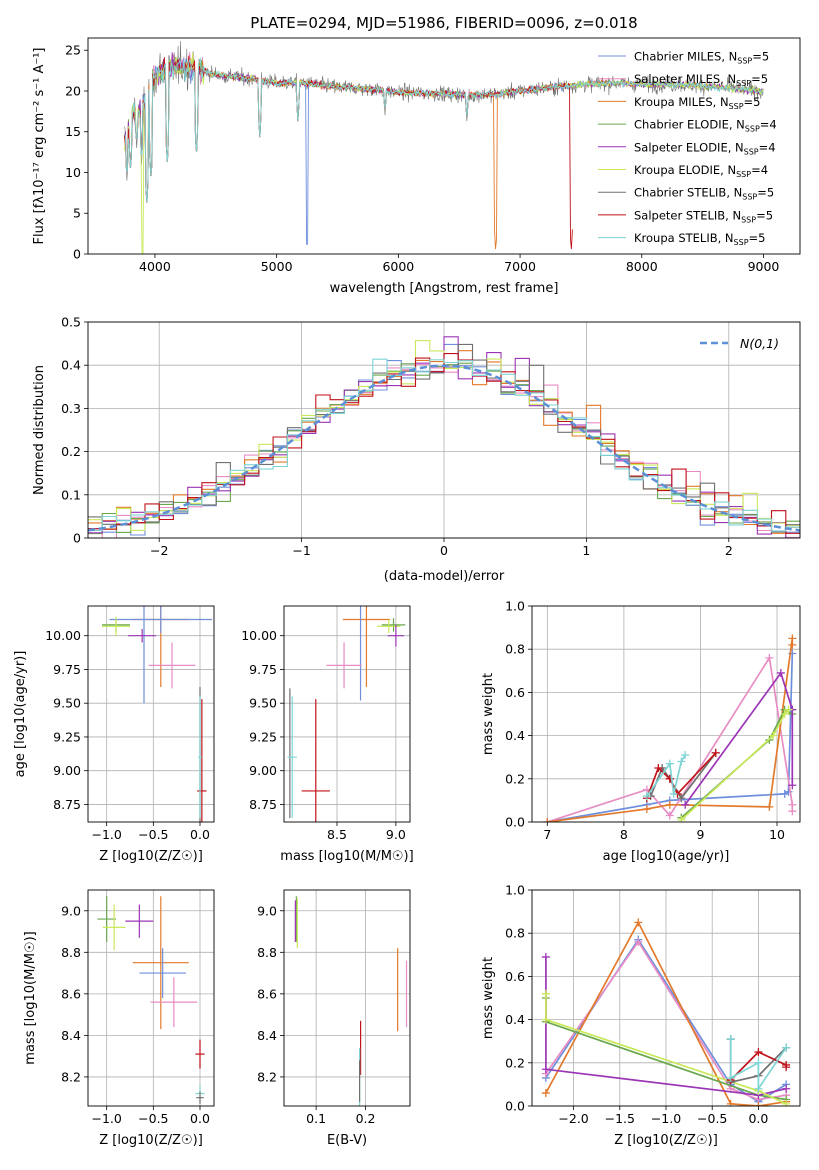  What do you see at coordinates (547, 834) in the screenshot?
I see `x-tick-label: 7` at bounding box center [547, 834].